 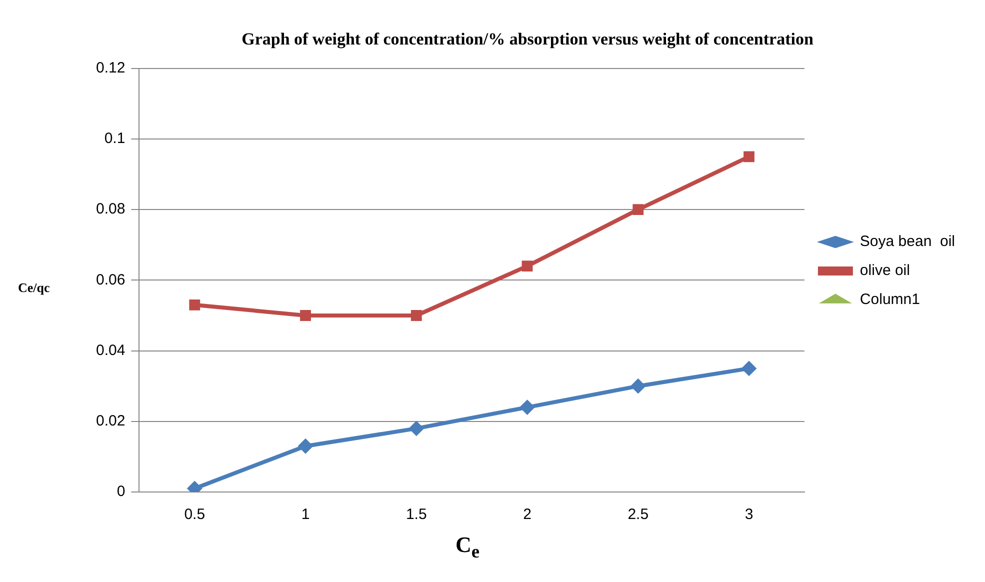 What do you see at coordinates (111, 279) in the screenshot?
I see `y-tick-label: 0.06` at bounding box center [111, 279].